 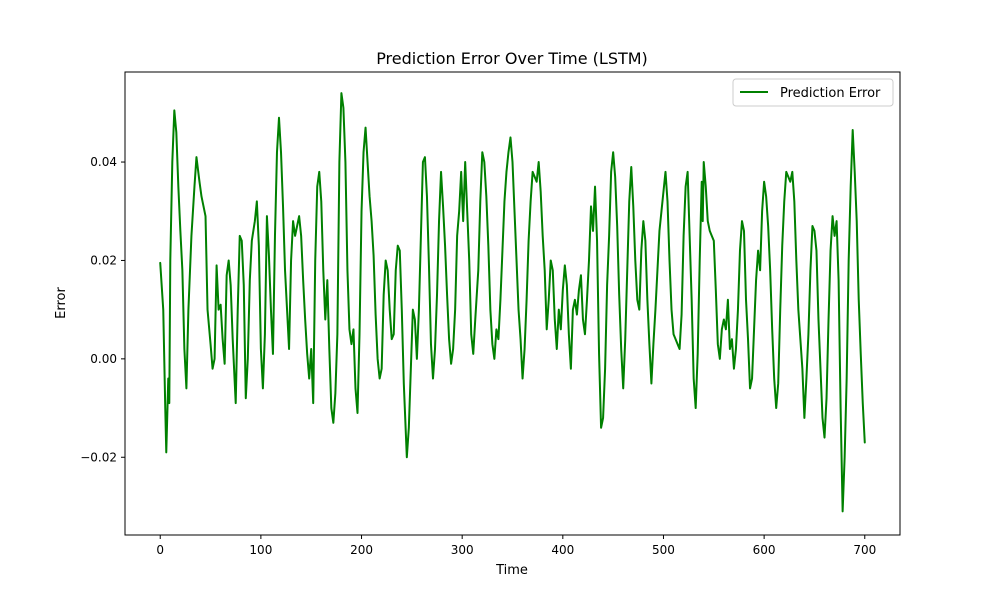 I want to click on y-axis-label: Error, so click(x=61, y=303).